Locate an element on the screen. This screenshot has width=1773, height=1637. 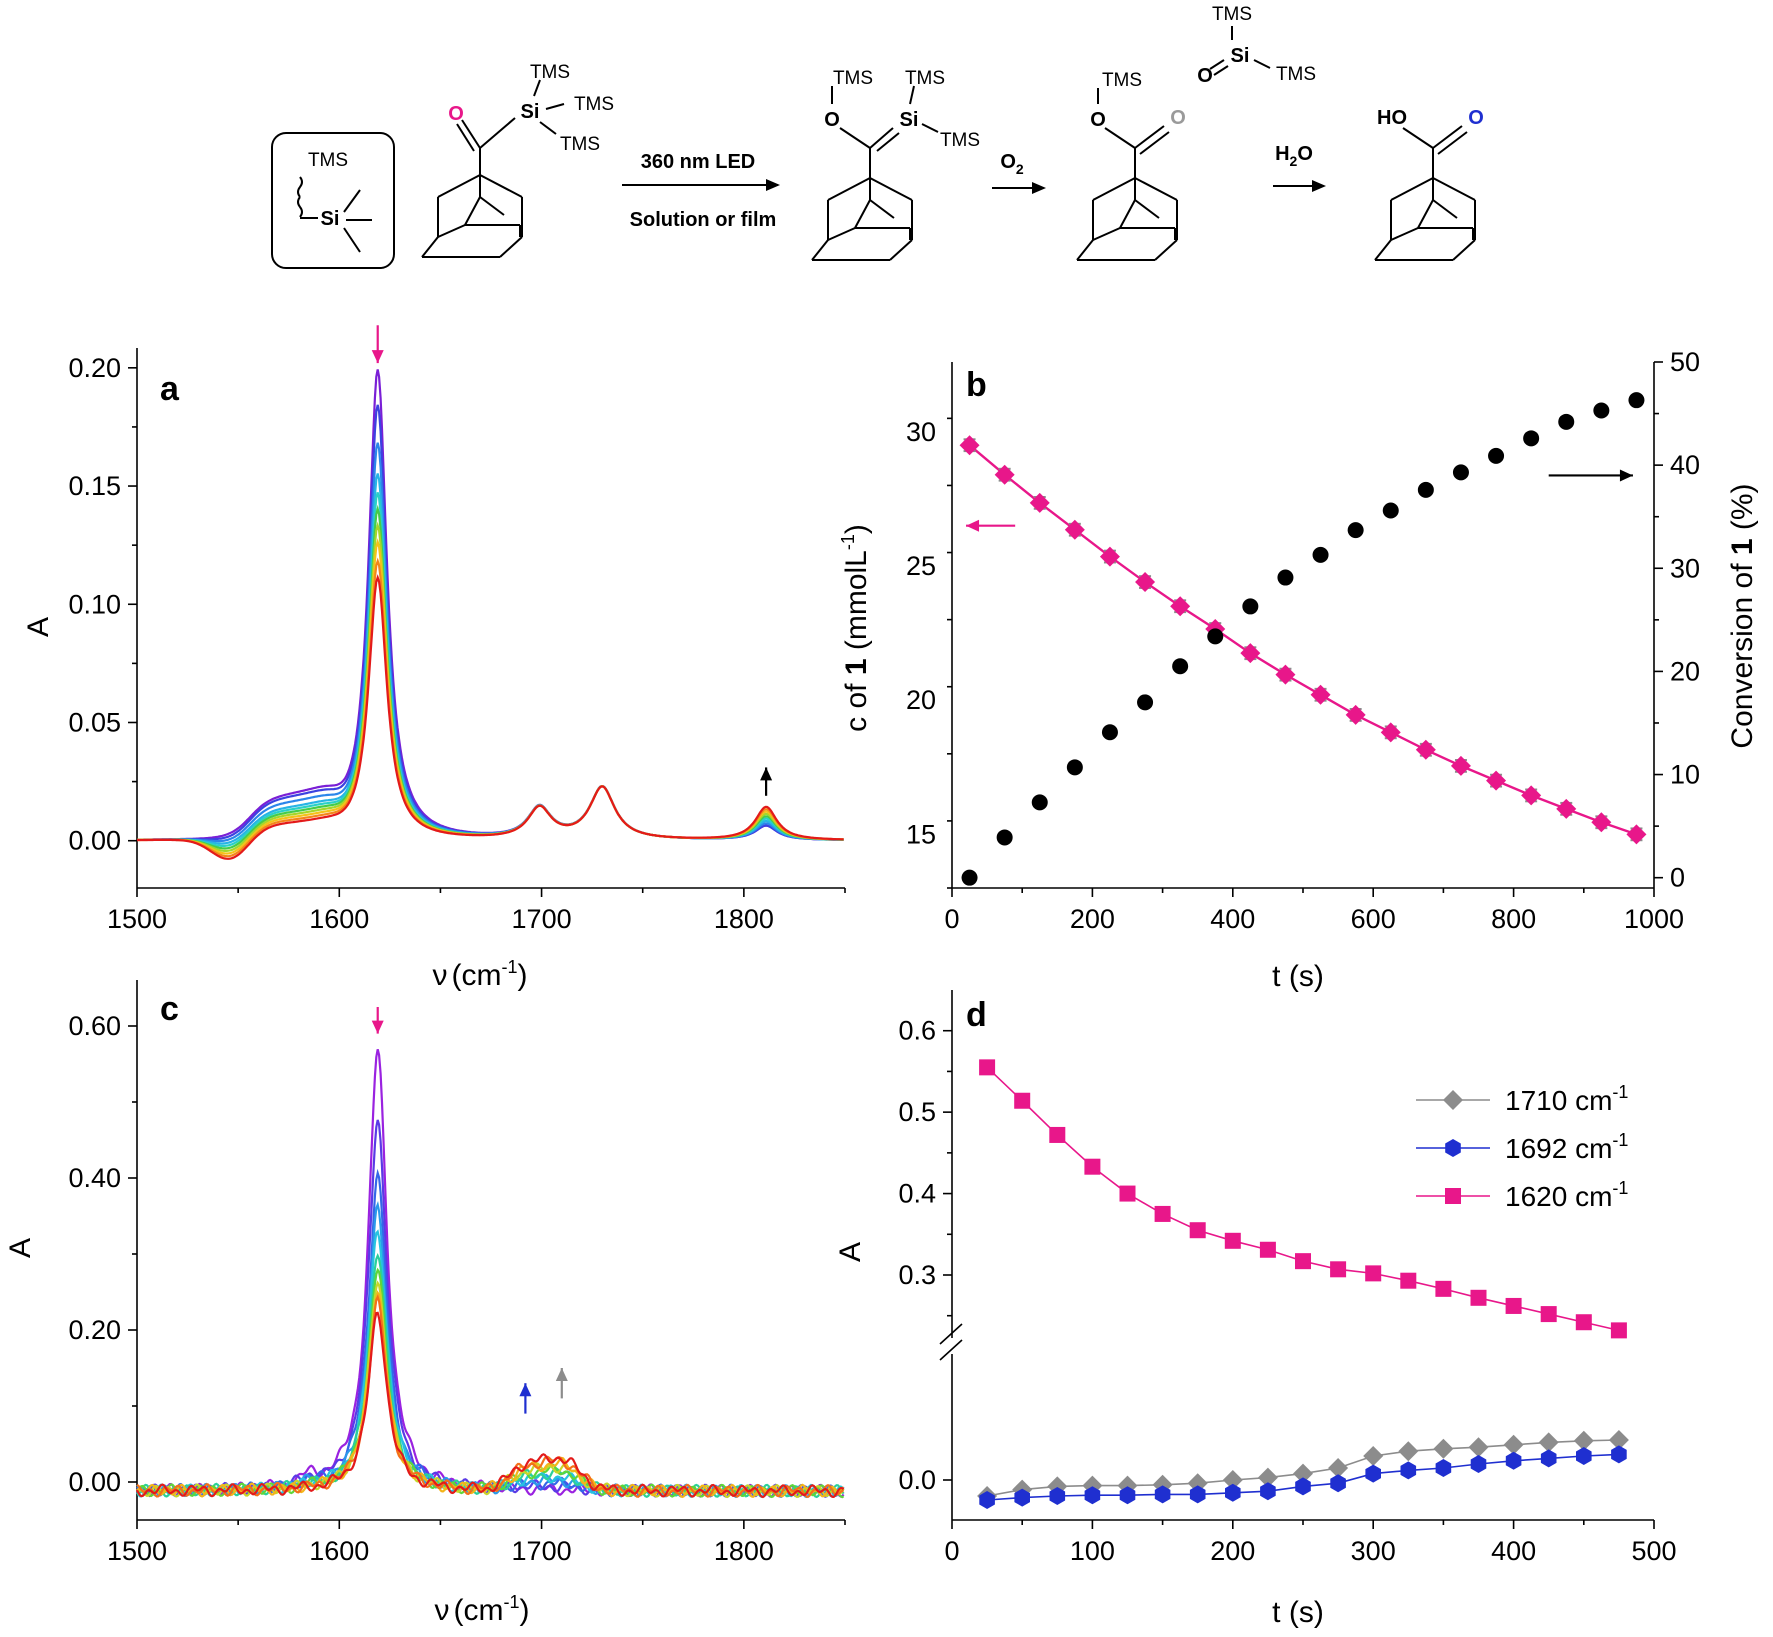
panel-d-legend-label-1: 1692 cm-1 is located at coordinates (1566, 1147).